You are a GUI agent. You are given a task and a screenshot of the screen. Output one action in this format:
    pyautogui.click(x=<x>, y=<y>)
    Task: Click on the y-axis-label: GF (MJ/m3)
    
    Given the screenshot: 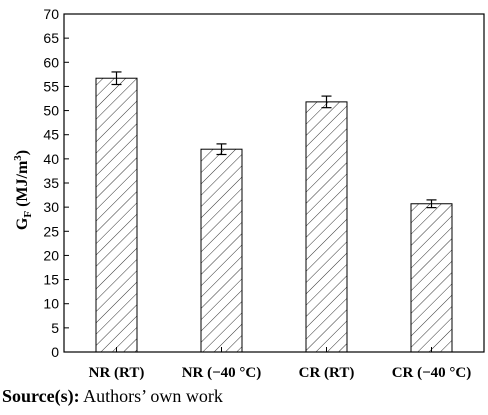 What is the action you would take?
    pyautogui.click(x=23, y=190)
    